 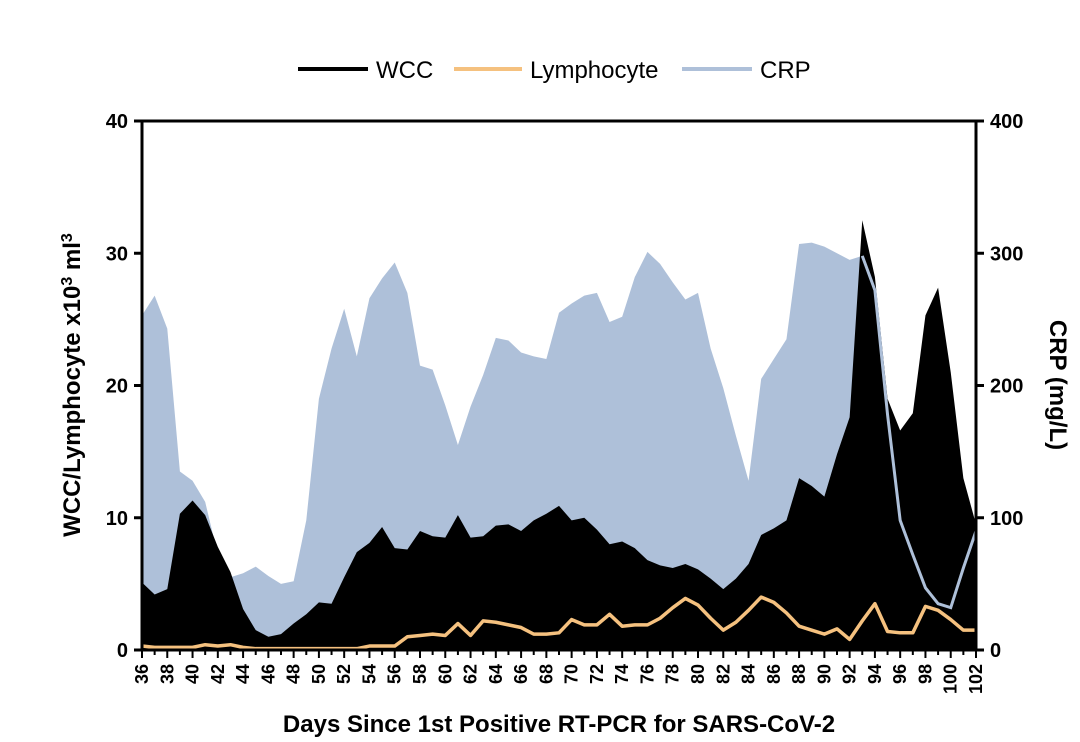 I want to click on x-tick-label: 56, so click(x=395, y=674).